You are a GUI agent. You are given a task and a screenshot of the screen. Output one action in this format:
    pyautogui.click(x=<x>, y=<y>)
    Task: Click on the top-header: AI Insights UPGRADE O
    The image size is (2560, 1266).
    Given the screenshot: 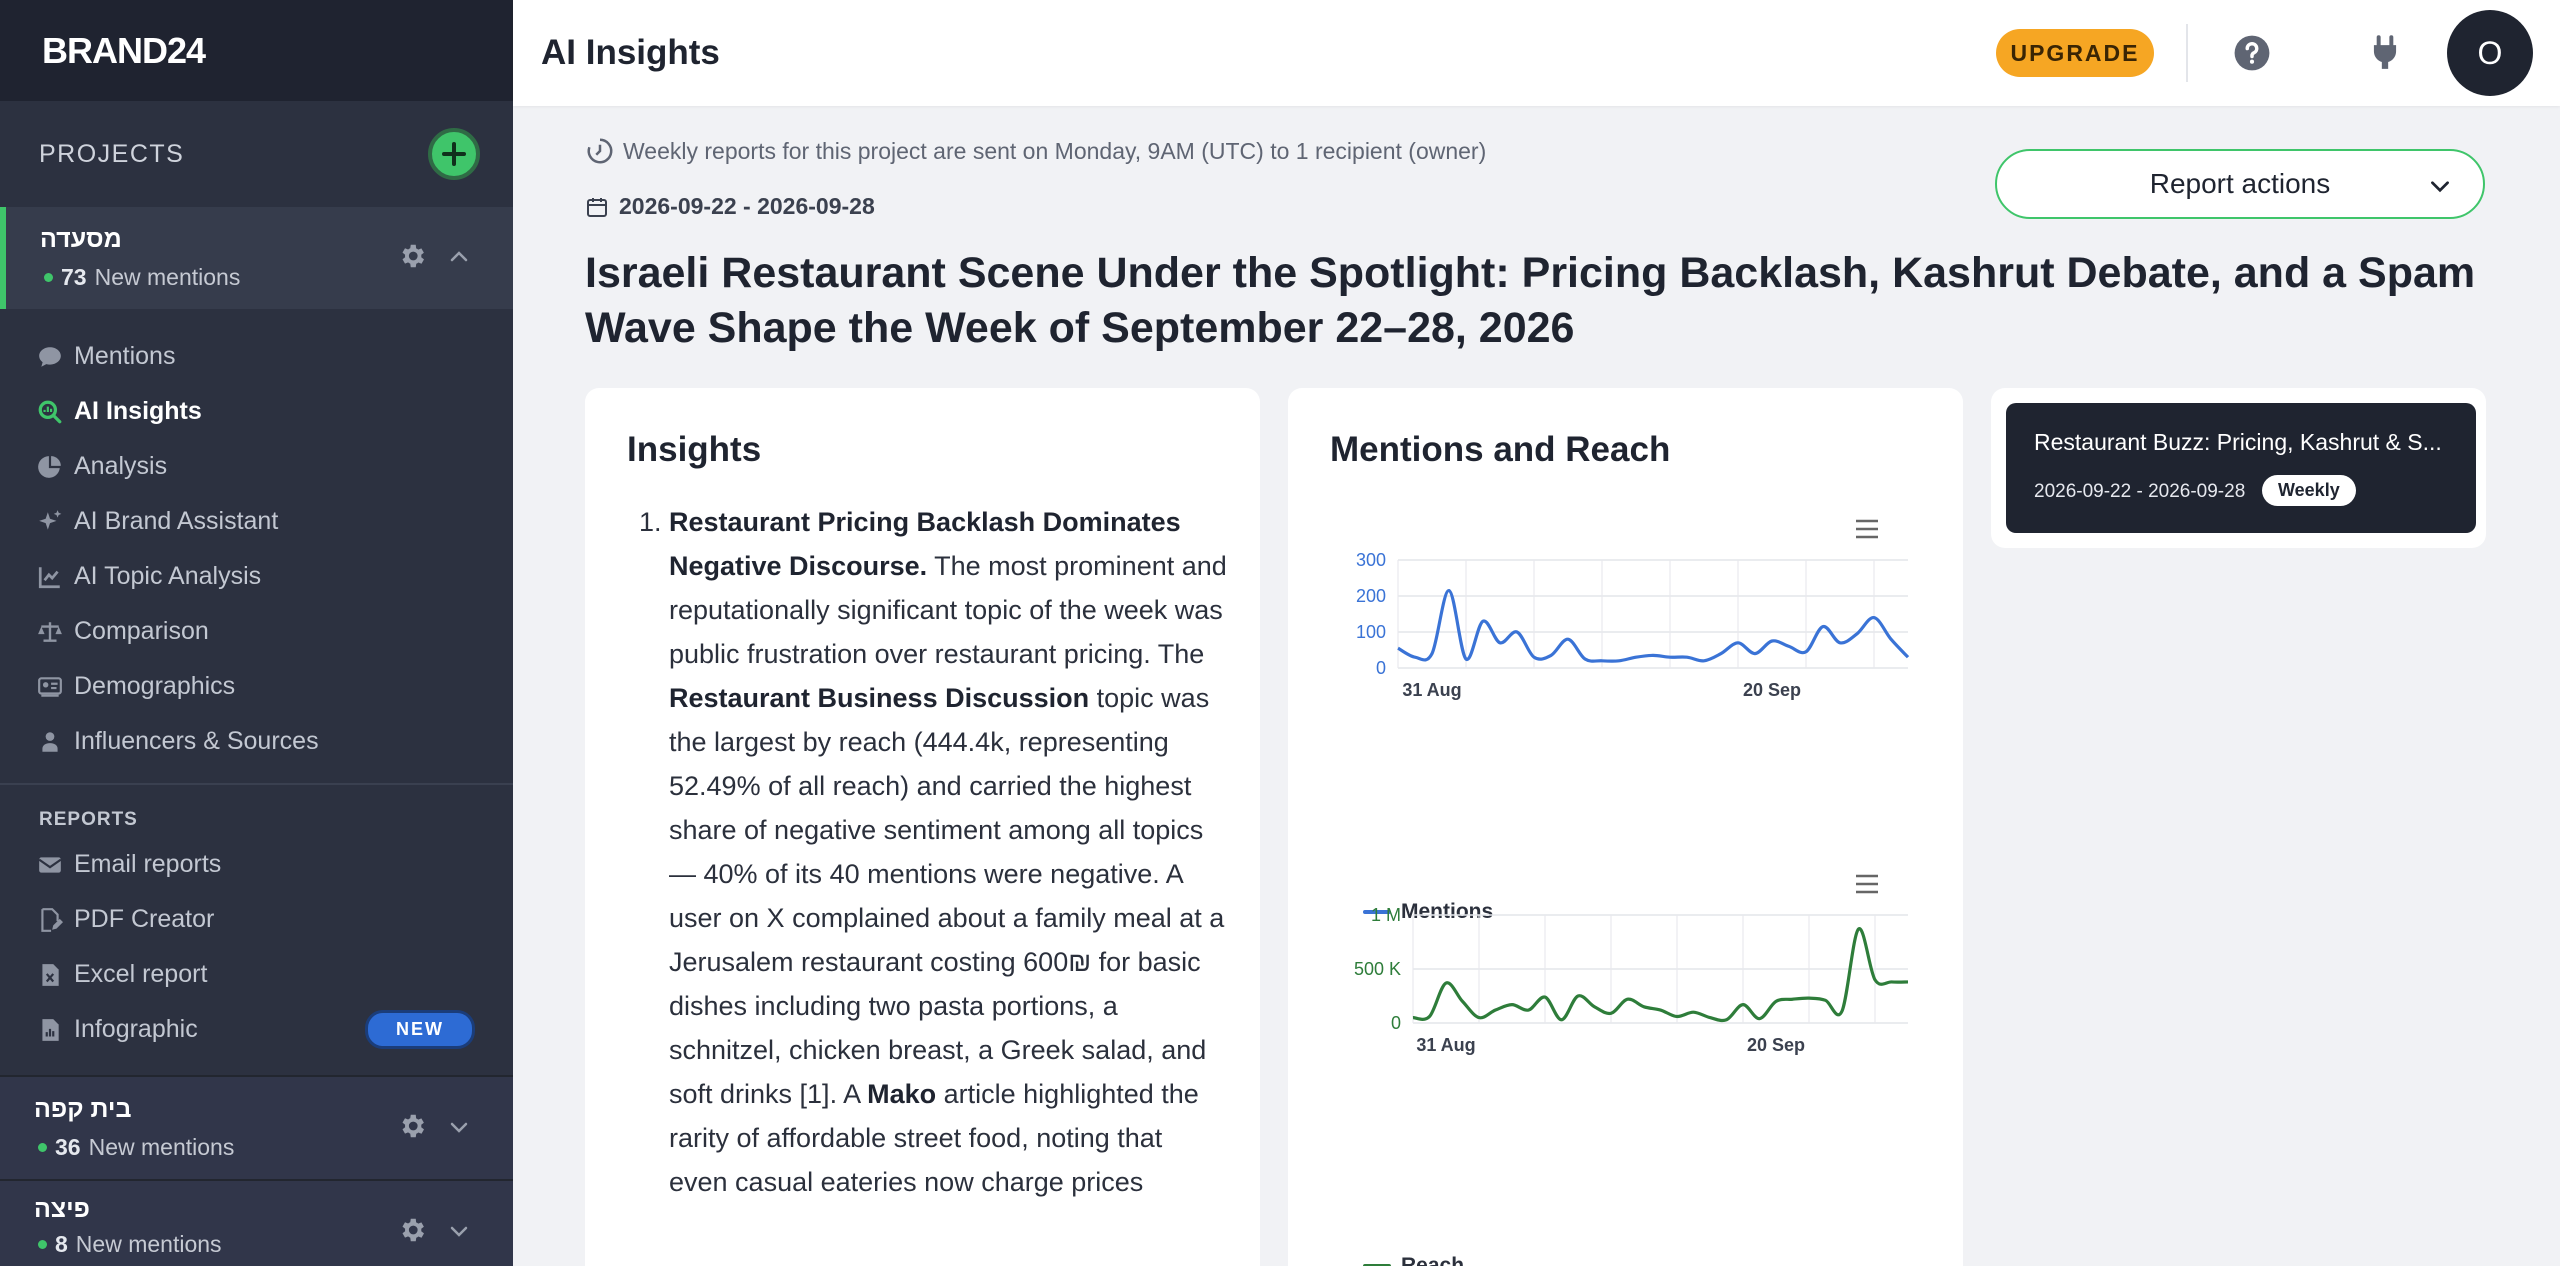 What is the action you would take?
    pyautogui.click(x=1536, y=53)
    